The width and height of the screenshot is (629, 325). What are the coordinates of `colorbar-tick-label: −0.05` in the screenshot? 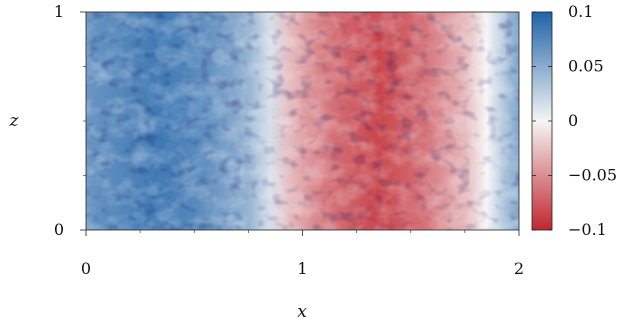 It's located at (592, 175).